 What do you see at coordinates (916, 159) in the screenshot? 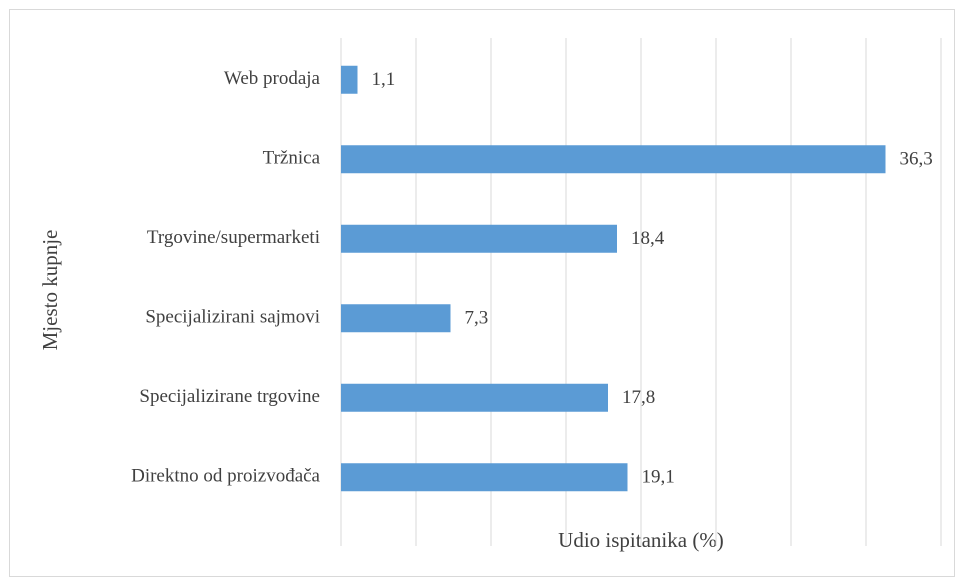
I see `value-label: 36,3` at bounding box center [916, 159].